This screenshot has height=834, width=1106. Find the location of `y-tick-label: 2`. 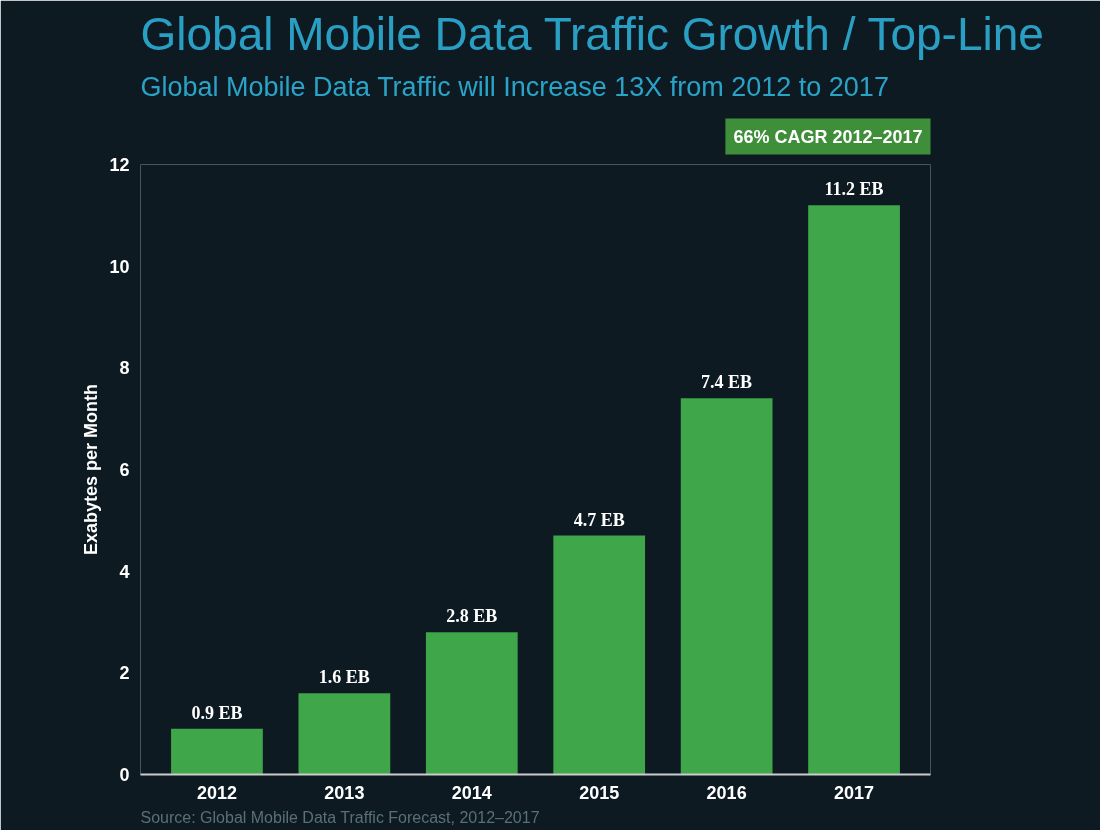

y-tick-label: 2 is located at coordinates (124, 673).